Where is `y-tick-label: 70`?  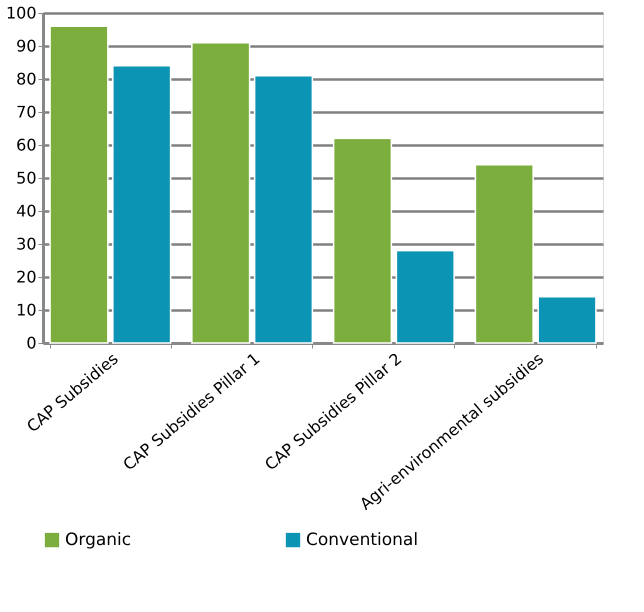 y-tick-label: 70 is located at coordinates (26, 112).